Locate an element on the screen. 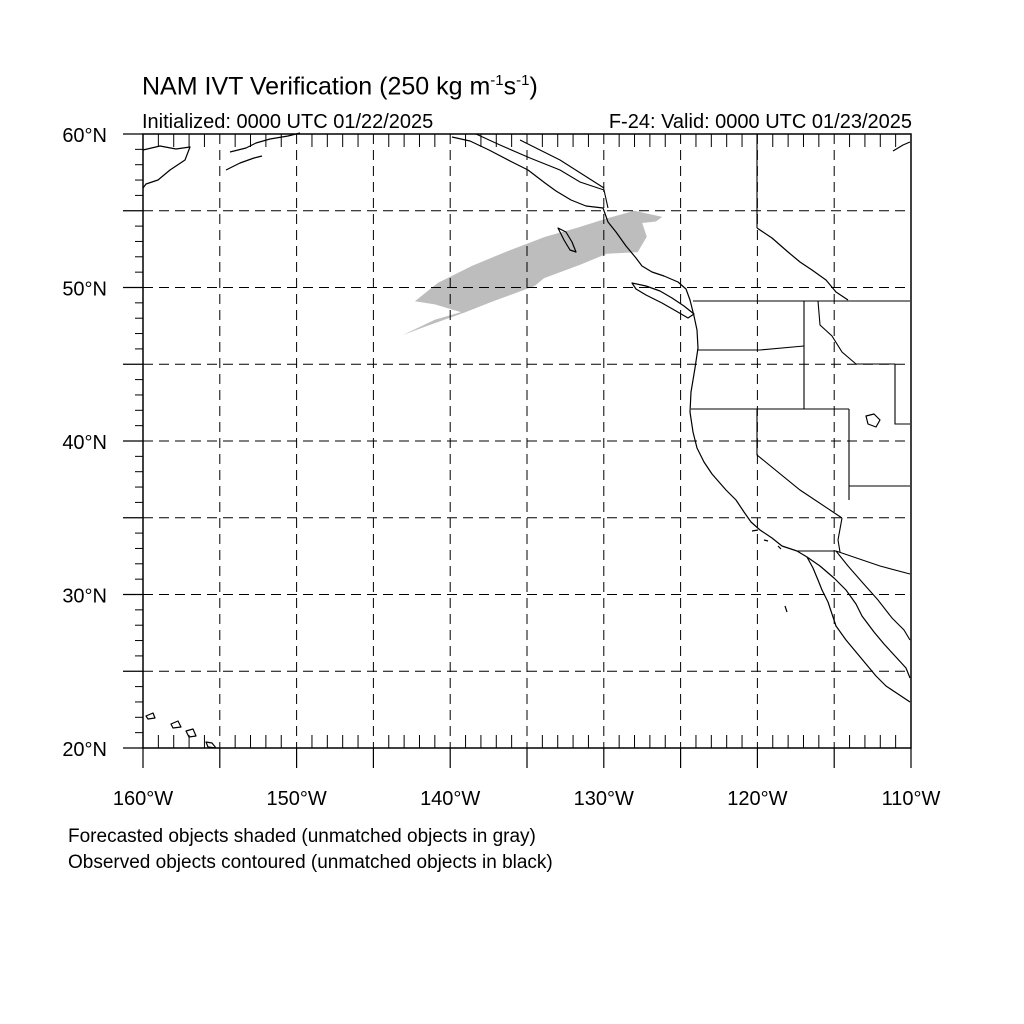 This screenshot has height=1024, width=1024. lon-label: 160°W is located at coordinates (143, 799).